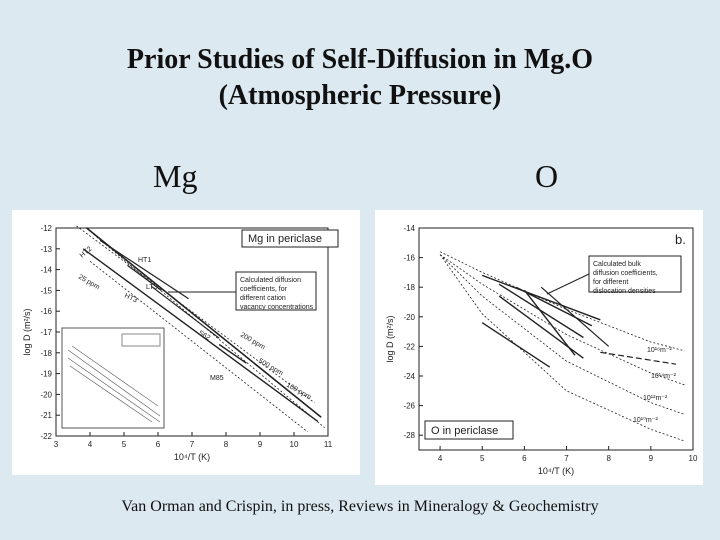  I want to click on y-tick-label: -26, so click(409, 406).